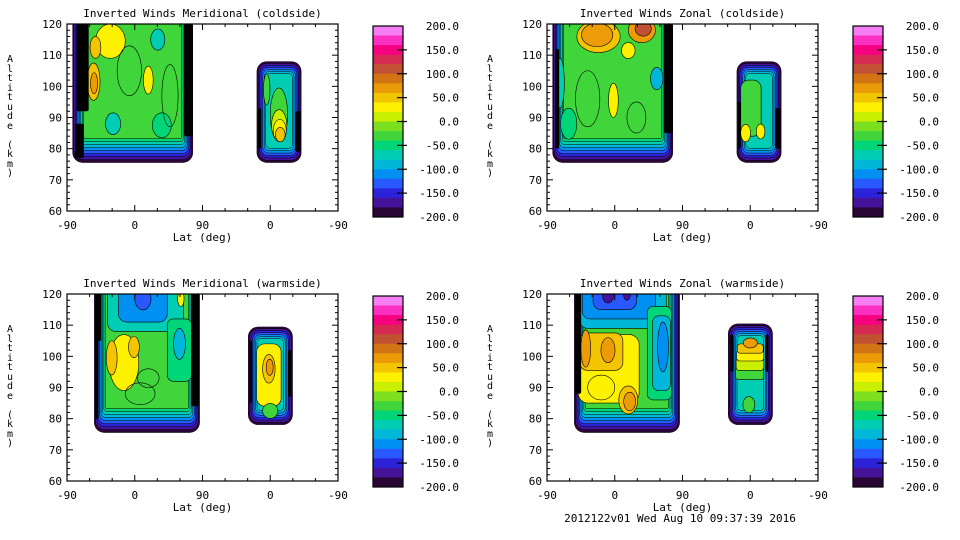 The width and height of the screenshot is (960, 540). Describe the element at coordinates (682, 283) in the screenshot. I see `plot-title: Inverted Winds Zonal (warmside)` at that location.